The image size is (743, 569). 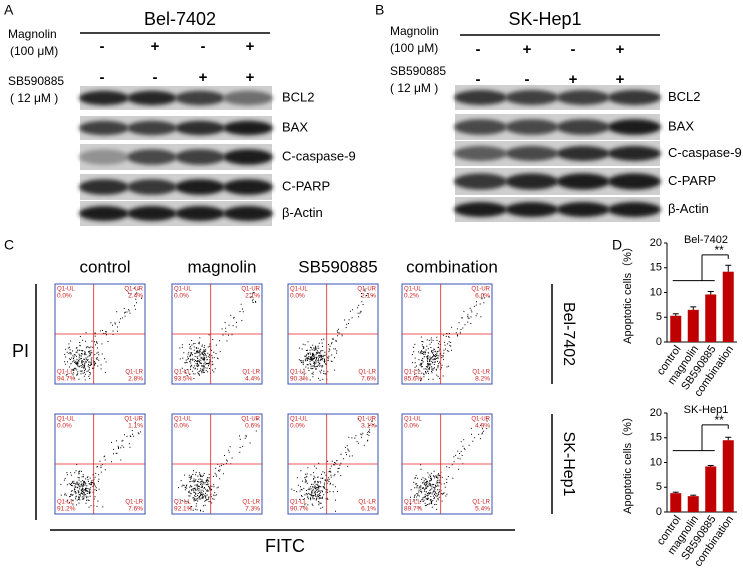 What do you see at coordinates (656, 462) in the screenshot?
I see `y-tick-label: 10` at bounding box center [656, 462].